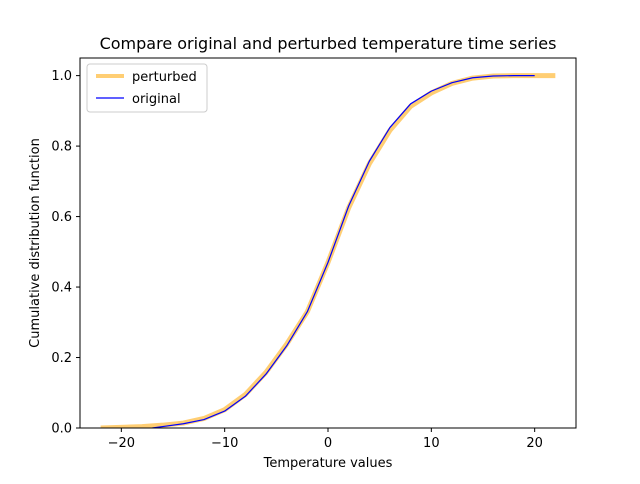 The image size is (640, 484). What do you see at coordinates (156, 99) in the screenshot?
I see `legend-original-label: original` at bounding box center [156, 99].